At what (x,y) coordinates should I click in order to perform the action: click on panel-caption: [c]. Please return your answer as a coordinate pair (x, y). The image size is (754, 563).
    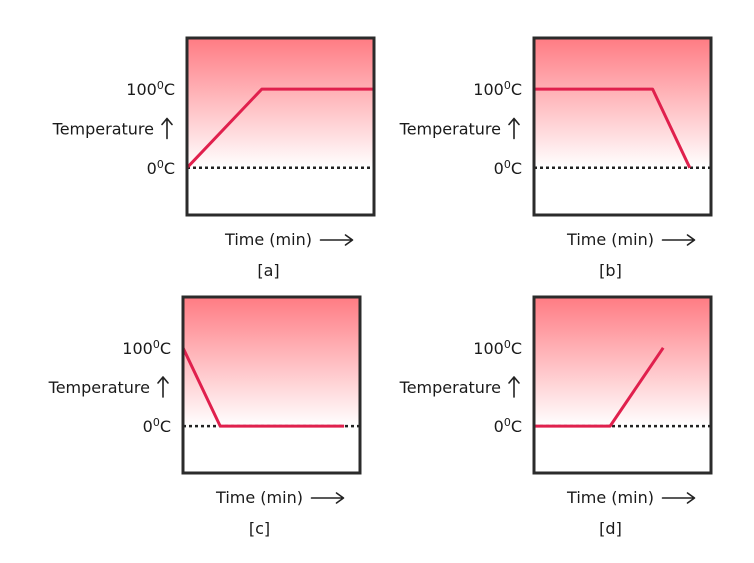
    Looking at the image, I should click on (259, 528).